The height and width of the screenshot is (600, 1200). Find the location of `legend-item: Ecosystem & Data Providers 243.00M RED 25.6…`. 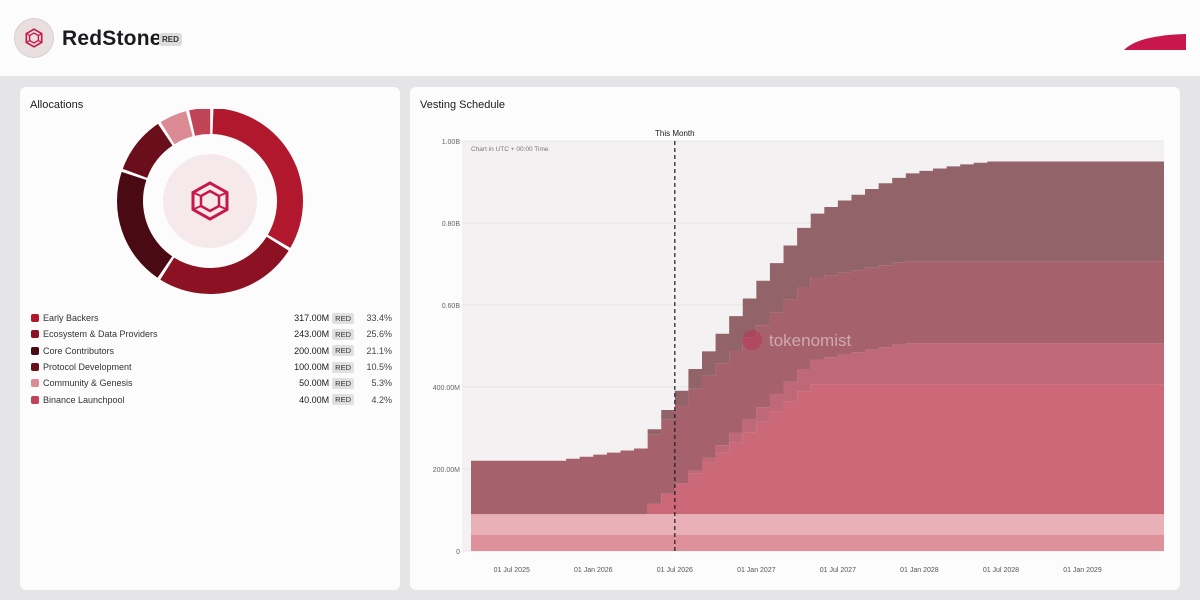

legend-item: Ecosystem & Data Providers 243.00M RED 25.6… is located at coordinates (211, 334).